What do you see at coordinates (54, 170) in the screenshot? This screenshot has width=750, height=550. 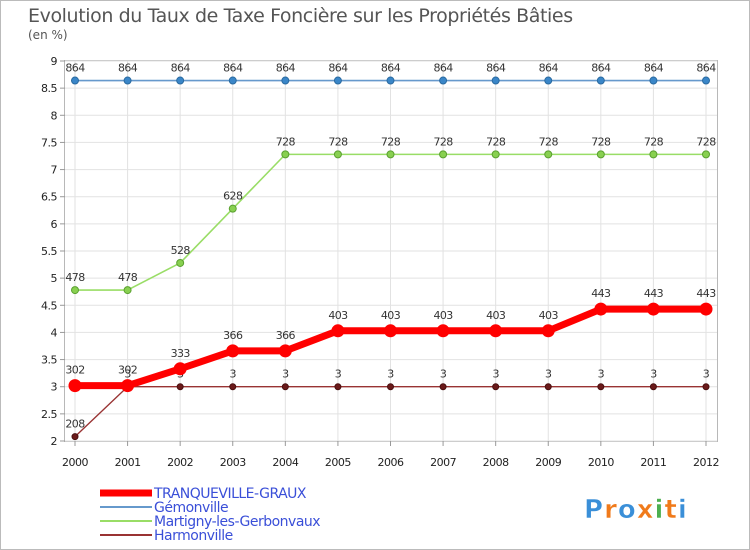 I see `y-tick-label: 7` at bounding box center [54, 170].